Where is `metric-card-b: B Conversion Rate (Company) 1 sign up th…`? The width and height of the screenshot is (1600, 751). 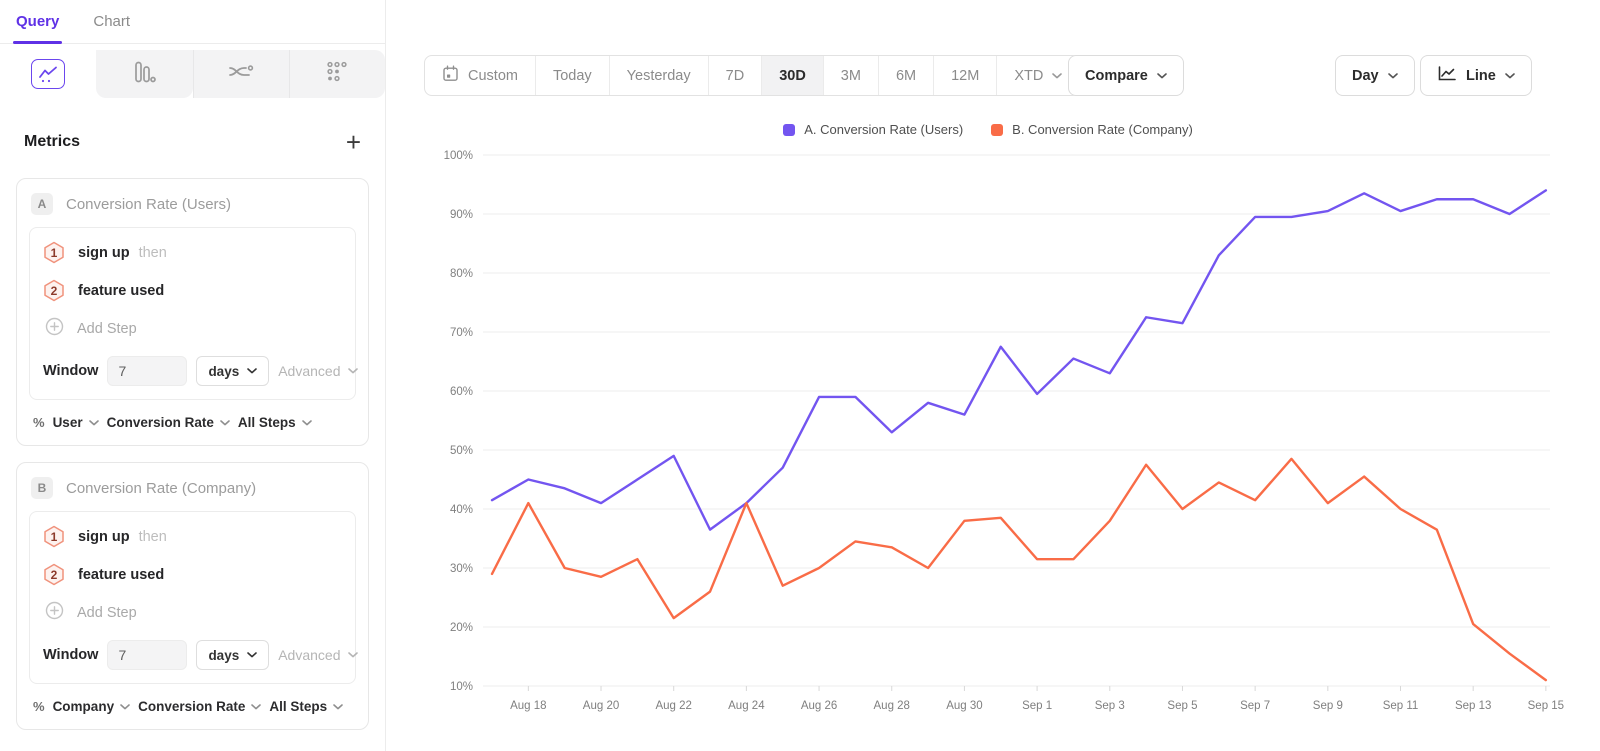
metric-card-b: B Conversion Rate (Company) 1 sign up th… is located at coordinates (192, 596).